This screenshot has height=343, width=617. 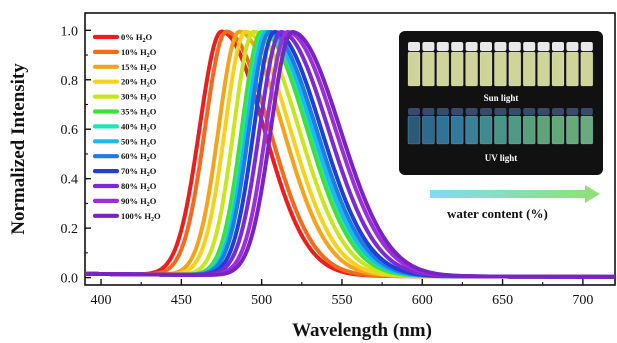 I want to click on legend-label: 35% H2O, so click(x=139, y=113).